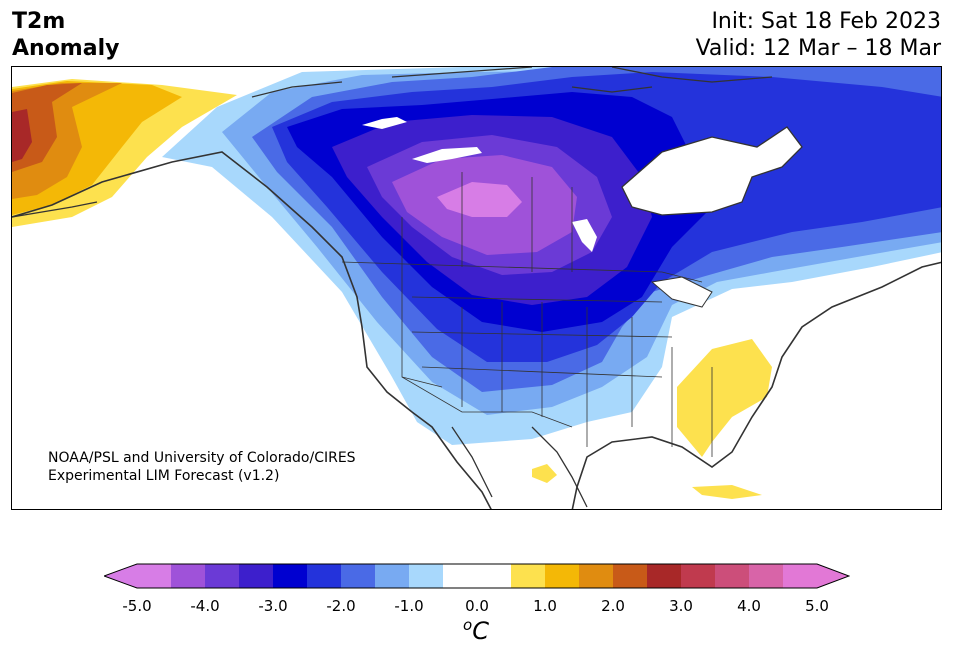  Describe the element at coordinates (817, 606) in the screenshot. I see `colorbar-tick-label: 5.0` at that location.